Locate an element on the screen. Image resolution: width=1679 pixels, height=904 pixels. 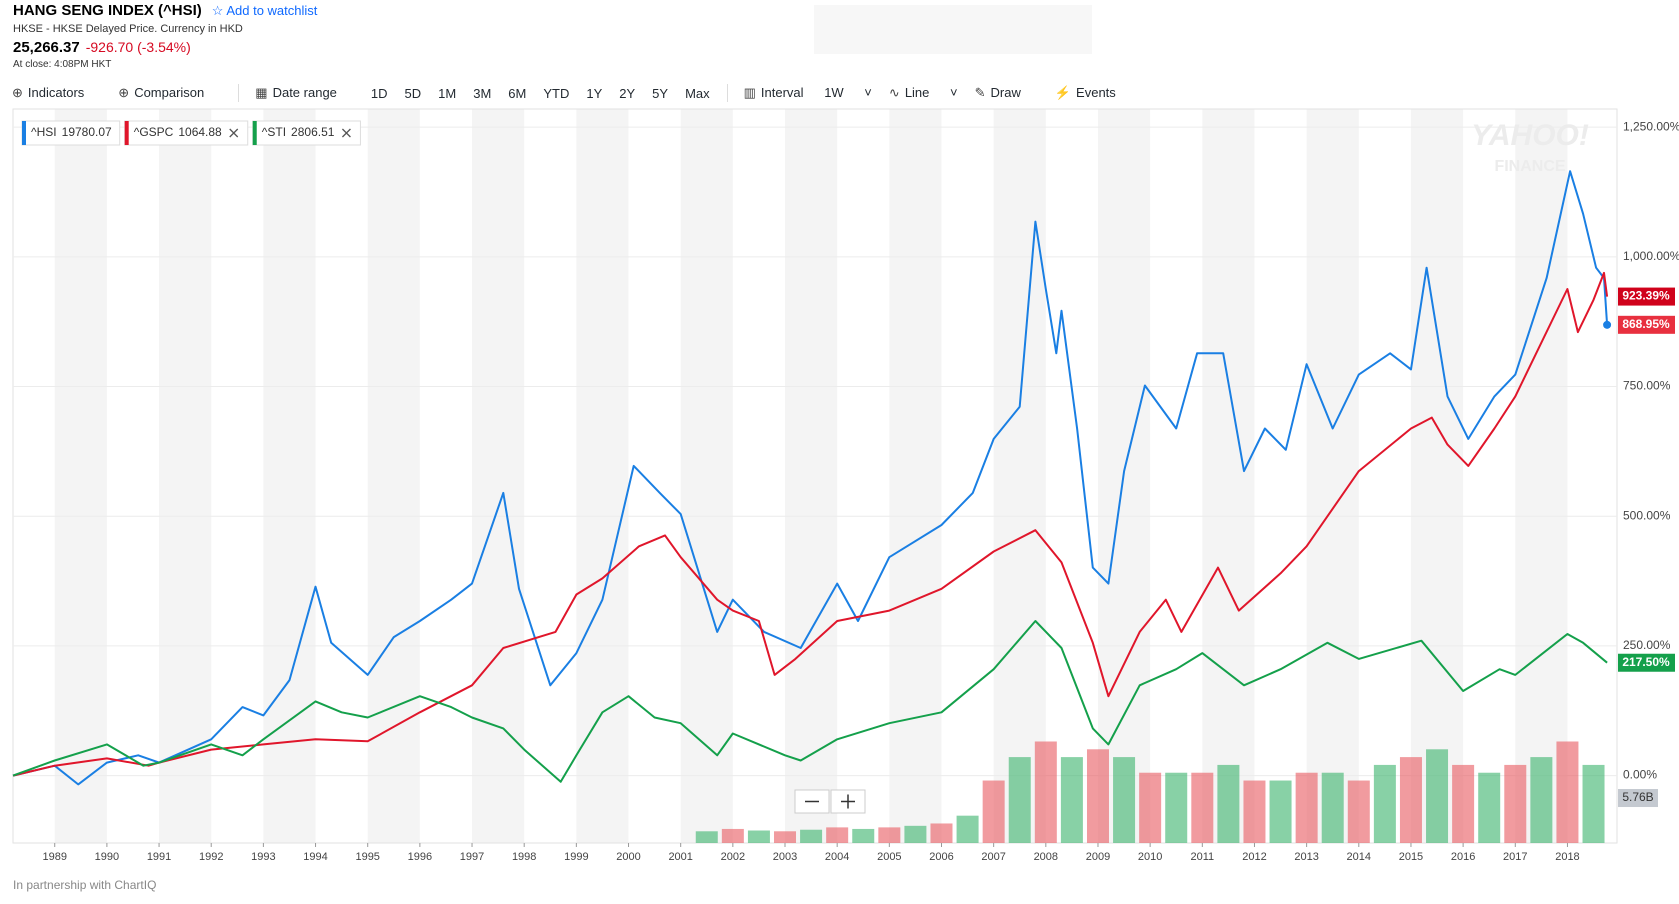
watchlist-button: ☆ Add to watchlist is located at coordinates (264, 10).